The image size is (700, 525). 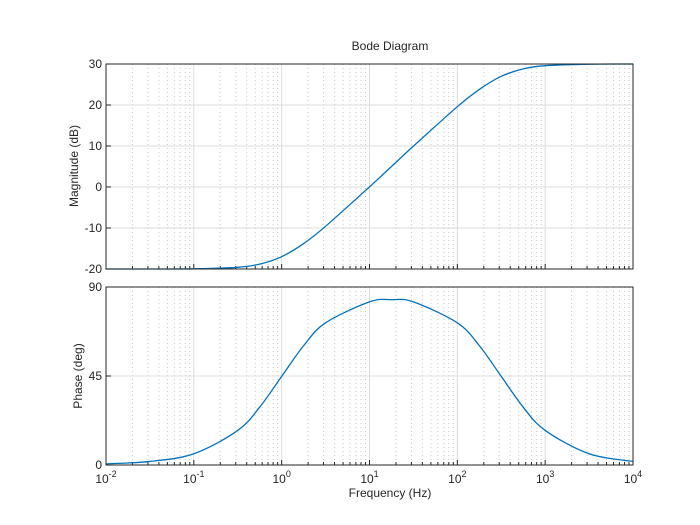 I want to click on y-tick-label: 20, so click(x=96, y=105).